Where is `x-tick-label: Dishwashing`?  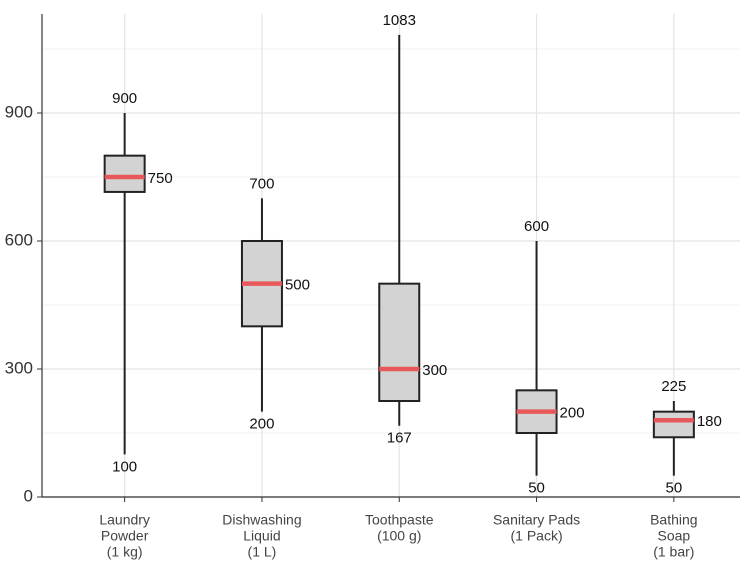 x-tick-label: Dishwashing is located at coordinates (261, 520).